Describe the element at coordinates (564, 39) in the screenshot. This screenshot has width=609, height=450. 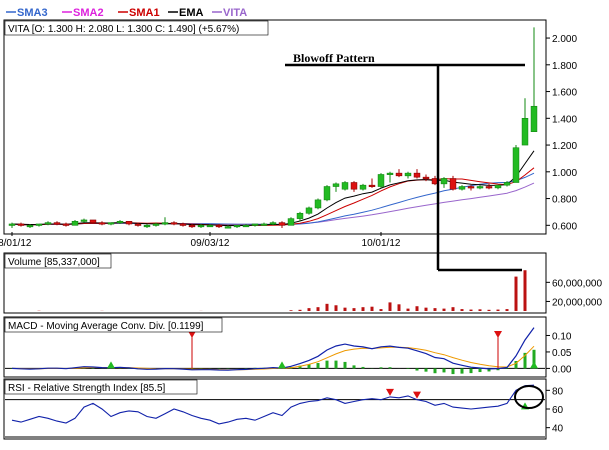
I see `price-ytick-label: 2.000` at that location.